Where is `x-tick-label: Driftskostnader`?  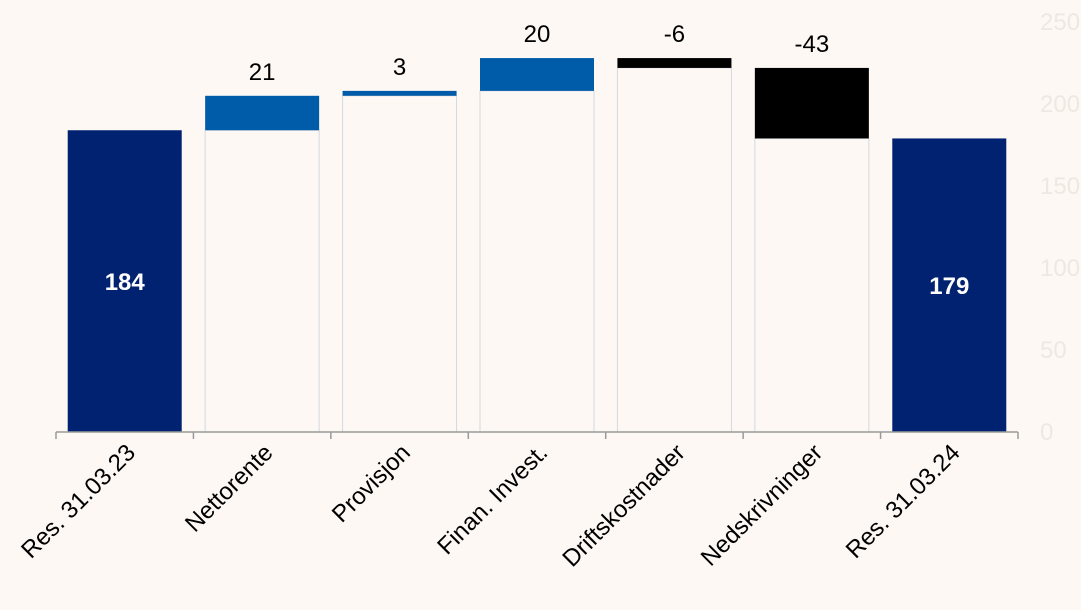
x-tick-label: Driftskostnader is located at coordinates (623, 505).